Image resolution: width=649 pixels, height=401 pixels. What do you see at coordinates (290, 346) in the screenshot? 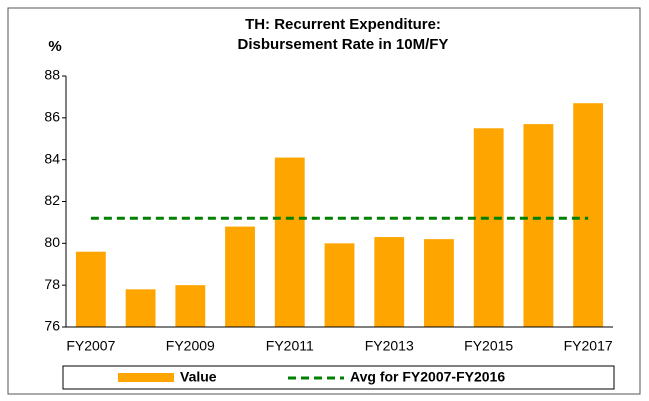
I see `x-tick-label: FY2011` at bounding box center [290, 346].